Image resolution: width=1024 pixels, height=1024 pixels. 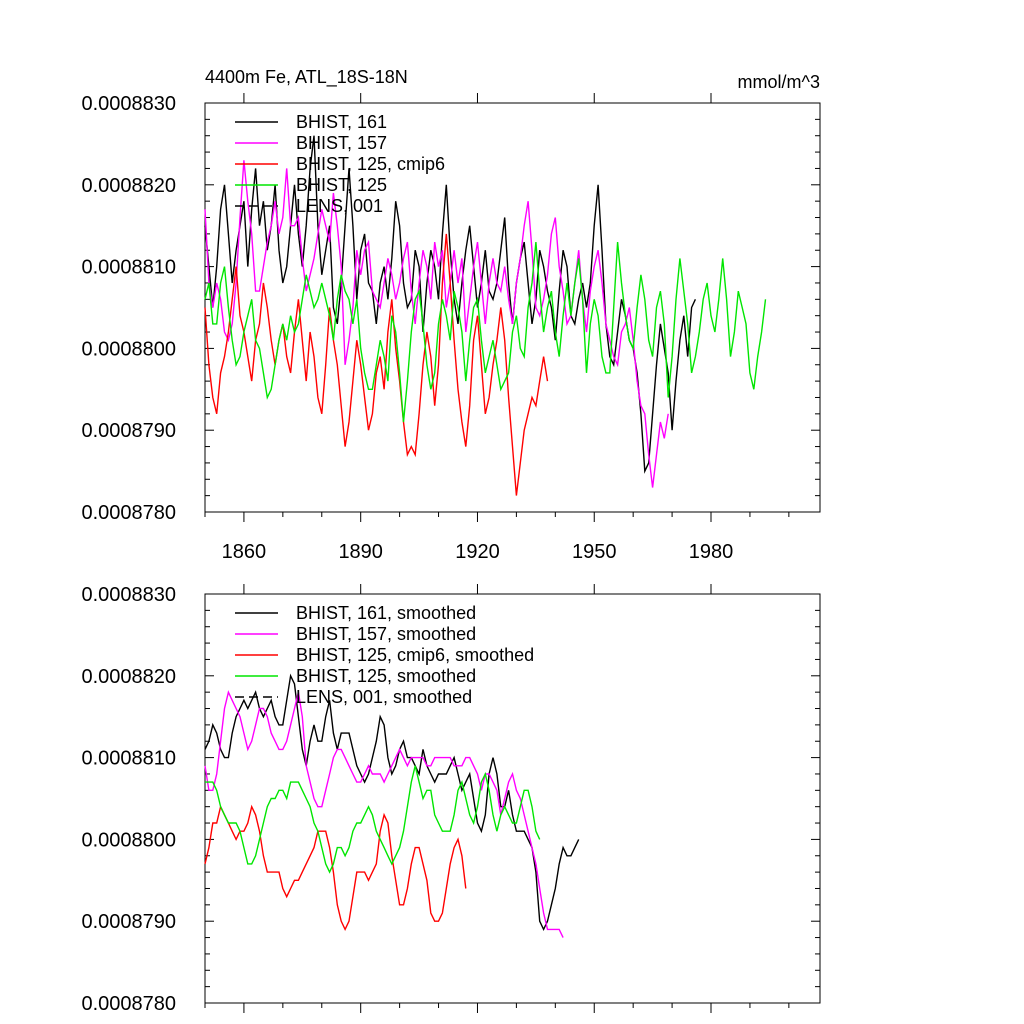 What do you see at coordinates (384, 697) in the screenshot?
I see `legend-label: LENS, 001, smoothed` at bounding box center [384, 697].